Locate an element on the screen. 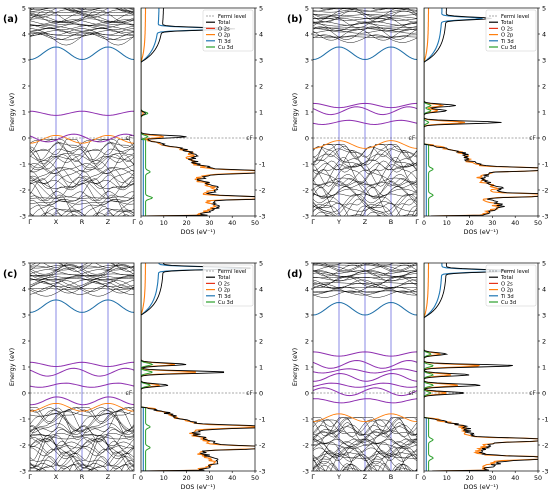  y-tick-label: 5 is located at coordinates (307, 263).